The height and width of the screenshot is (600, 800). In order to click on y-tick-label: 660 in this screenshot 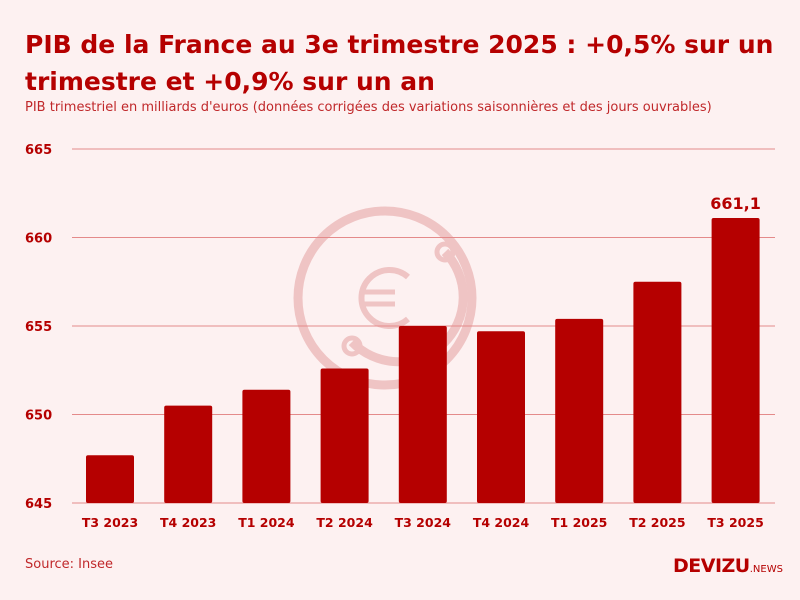, I will do `click(38, 239)`.